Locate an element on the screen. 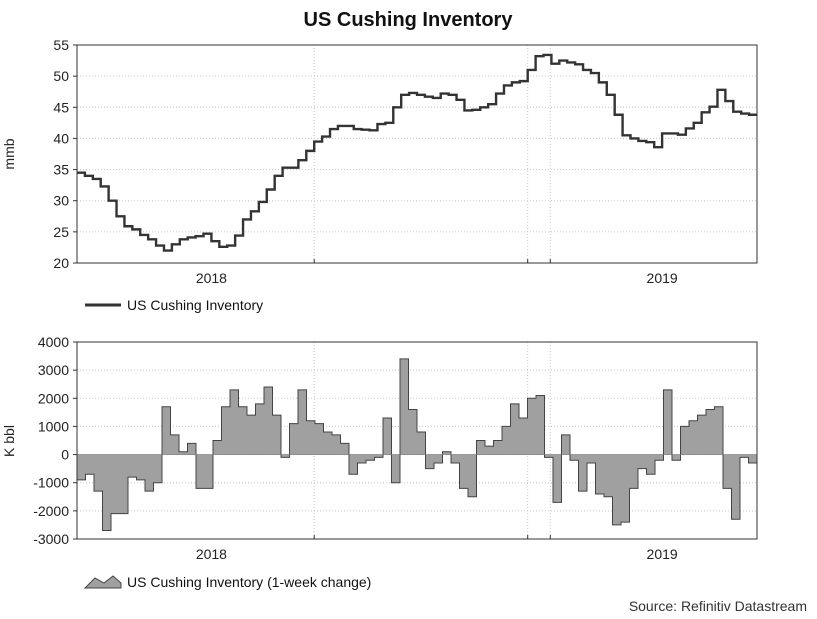  y-tick-label: 35 is located at coordinates (61, 170).